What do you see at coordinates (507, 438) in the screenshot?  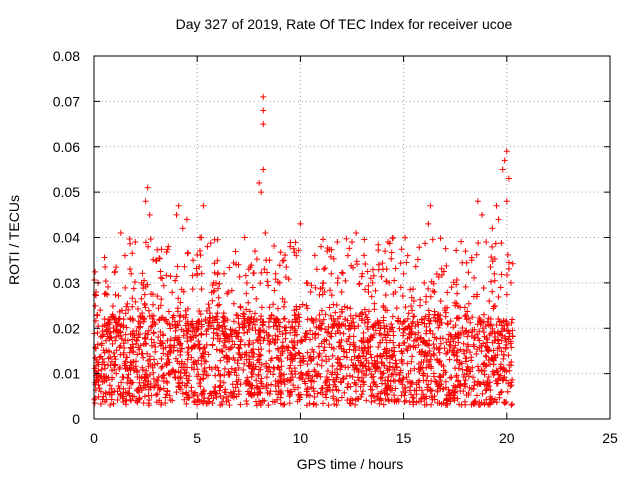 I see `x-tick-label: 20` at bounding box center [507, 438].